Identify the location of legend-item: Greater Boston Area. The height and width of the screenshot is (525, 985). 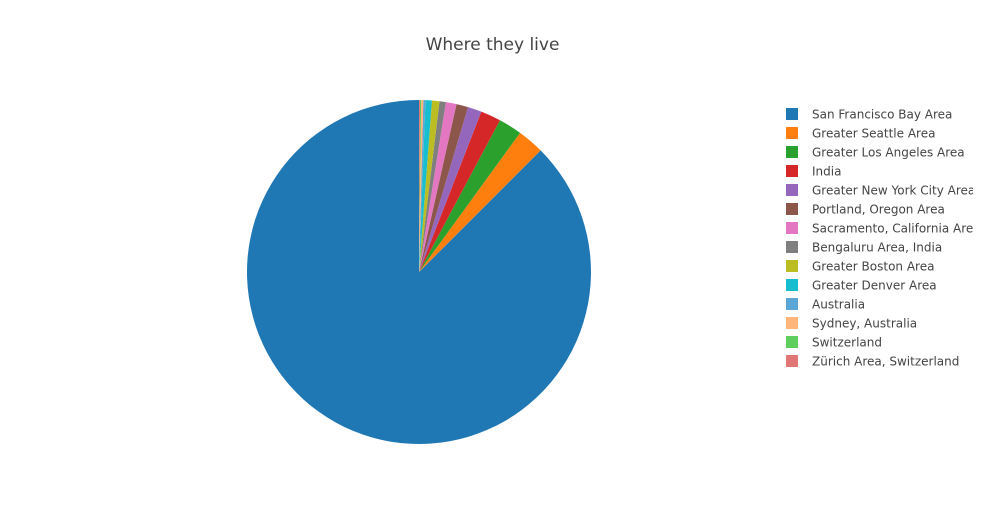
(860, 267).